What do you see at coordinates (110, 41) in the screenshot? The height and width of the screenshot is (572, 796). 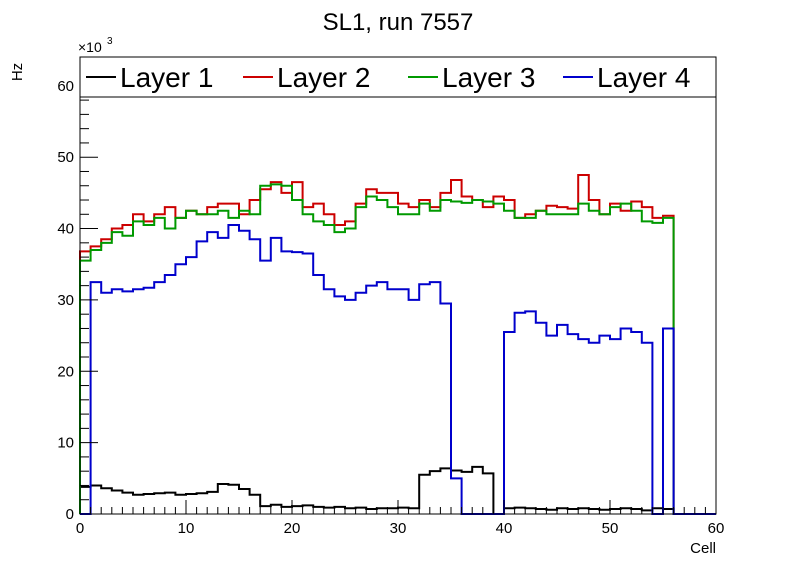 I see `y-multiplier-exponent: 3` at bounding box center [110, 41].